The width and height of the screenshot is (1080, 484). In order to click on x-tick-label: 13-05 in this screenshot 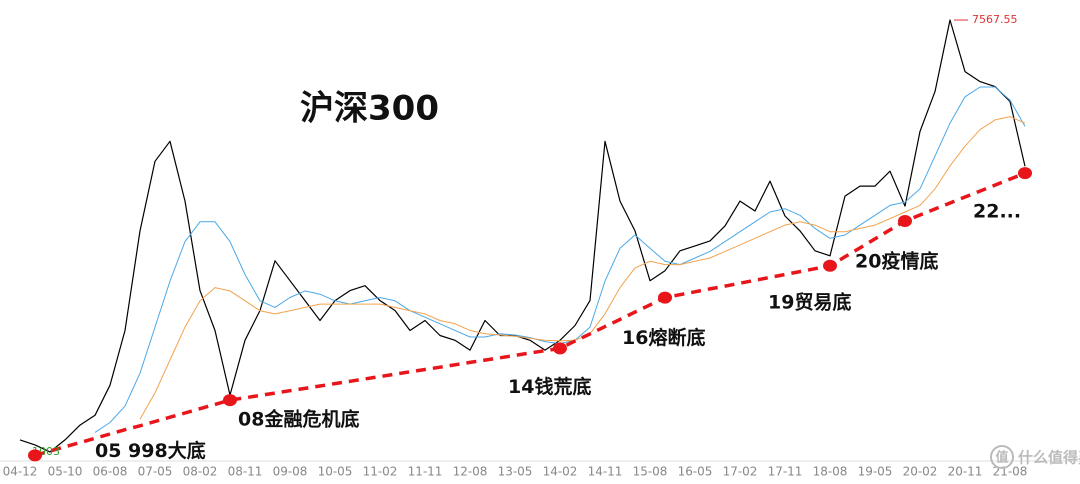, I will do `click(515, 472)`.